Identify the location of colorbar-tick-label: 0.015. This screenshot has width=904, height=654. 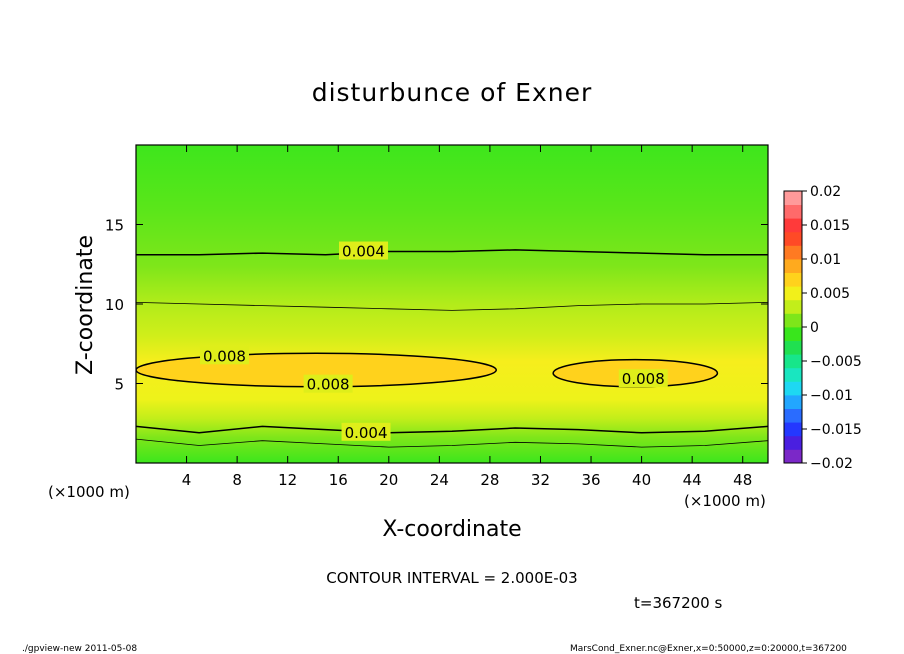
(830, 226).